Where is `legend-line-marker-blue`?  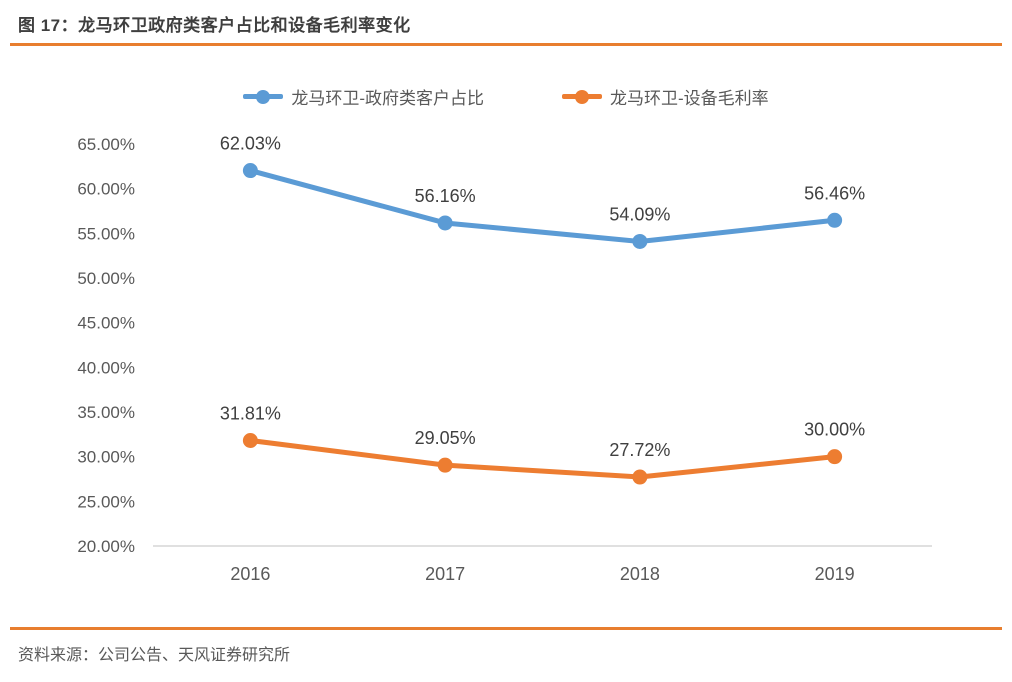 legend-line-marker-blue is located at coordinates (263, 96).